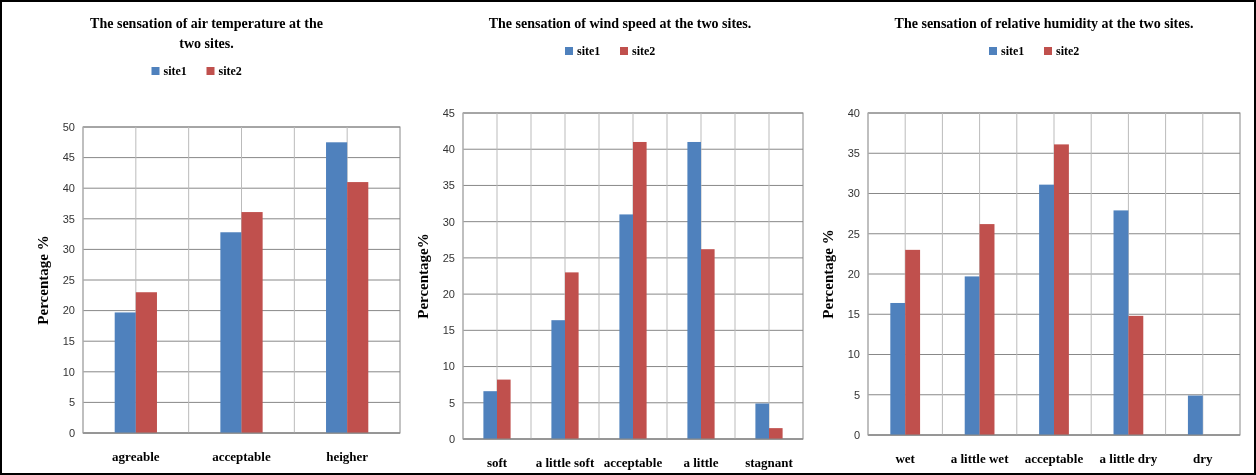  I want to click on x-tick-label: dry, so click(1203, 458).